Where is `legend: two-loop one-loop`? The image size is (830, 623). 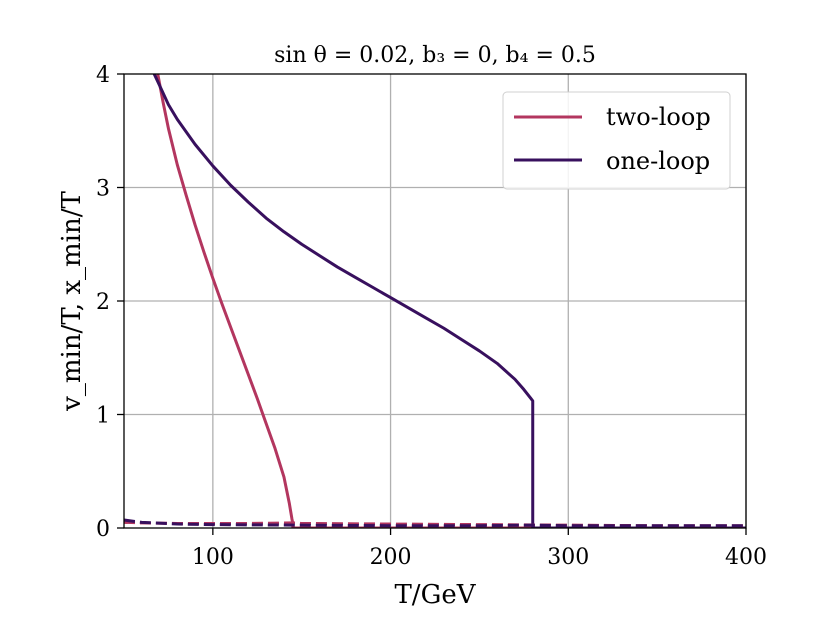
legend: two-loop one-loop is located at coordinates (616, 140).